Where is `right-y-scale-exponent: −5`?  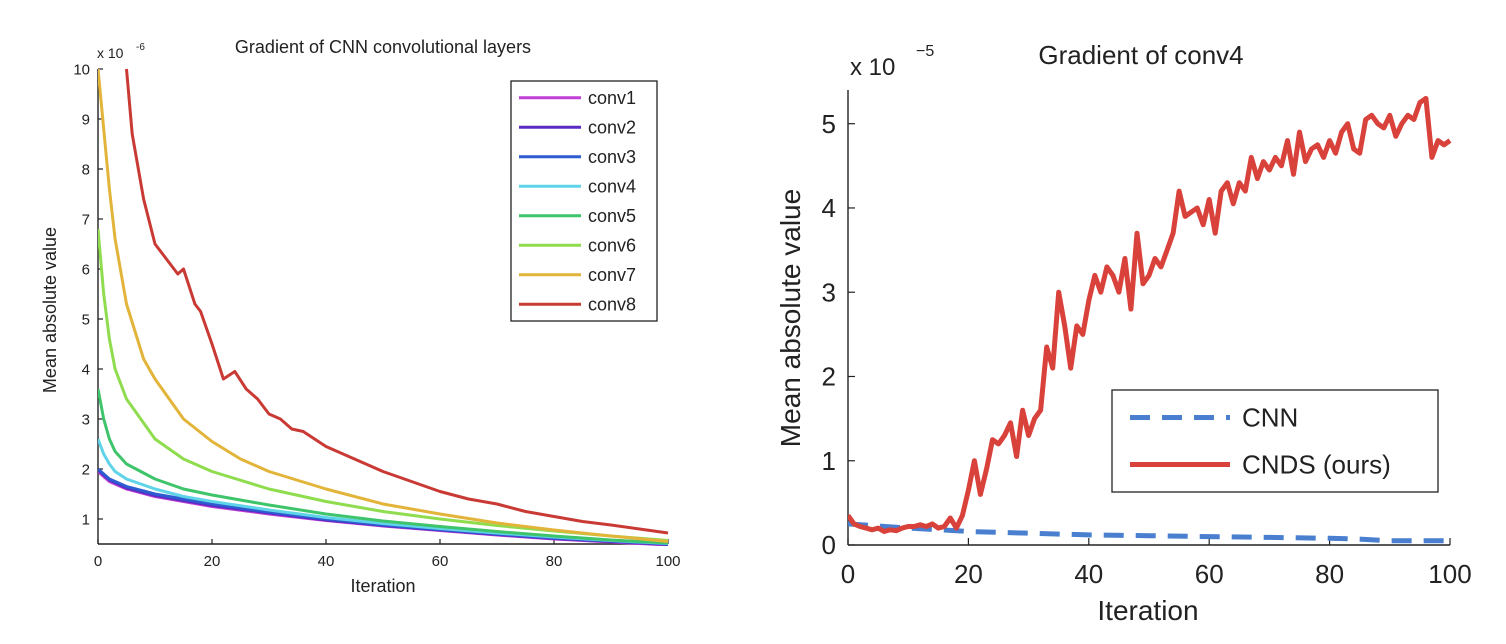 right-y-scale-exponent: −5 is located at coordinates (925, 51).